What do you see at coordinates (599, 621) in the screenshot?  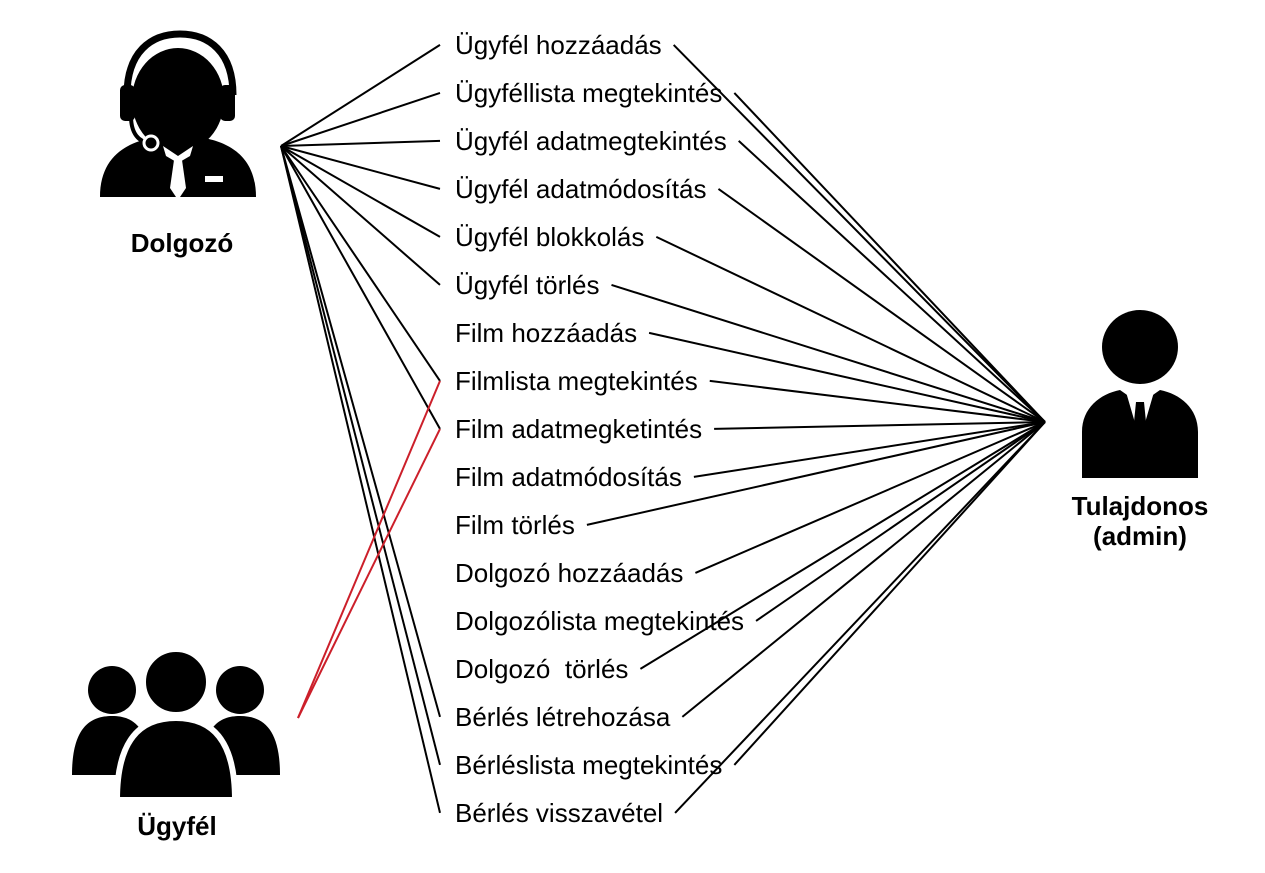 I see `use-case-label: Dolgozólista megtekintés` at bounding box center [599, 621].